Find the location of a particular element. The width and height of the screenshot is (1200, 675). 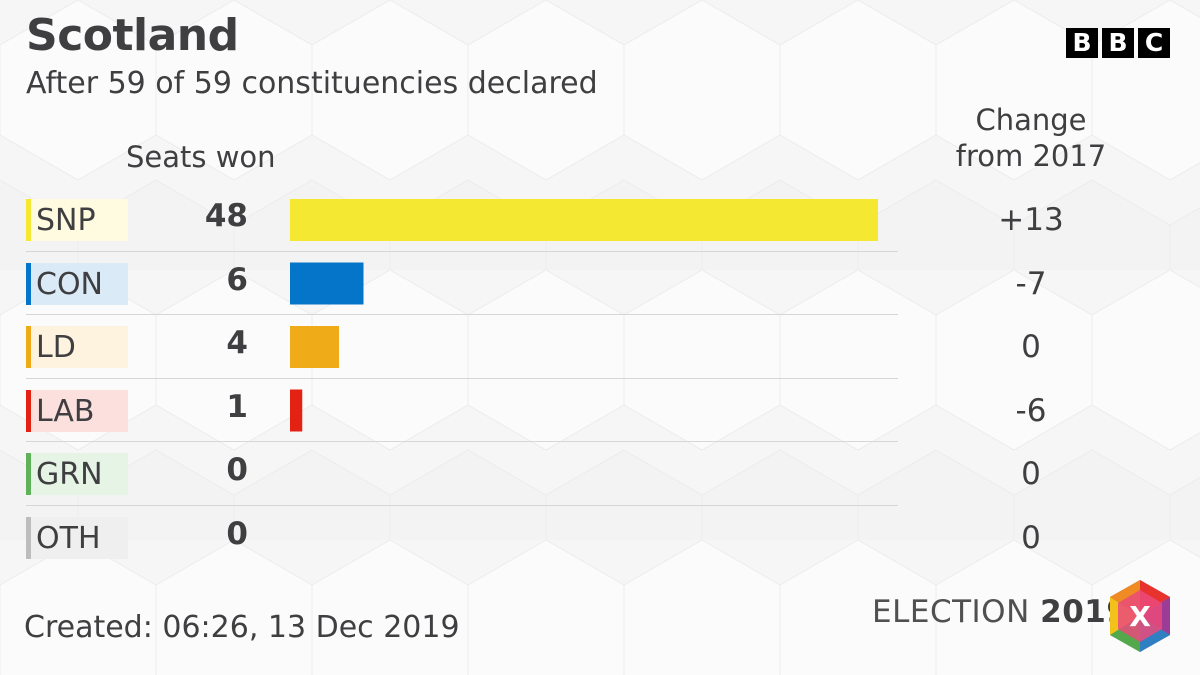

created-timestamp: Created: 06:26, 13 Dec 2019 is located at coordinates (242, 627).